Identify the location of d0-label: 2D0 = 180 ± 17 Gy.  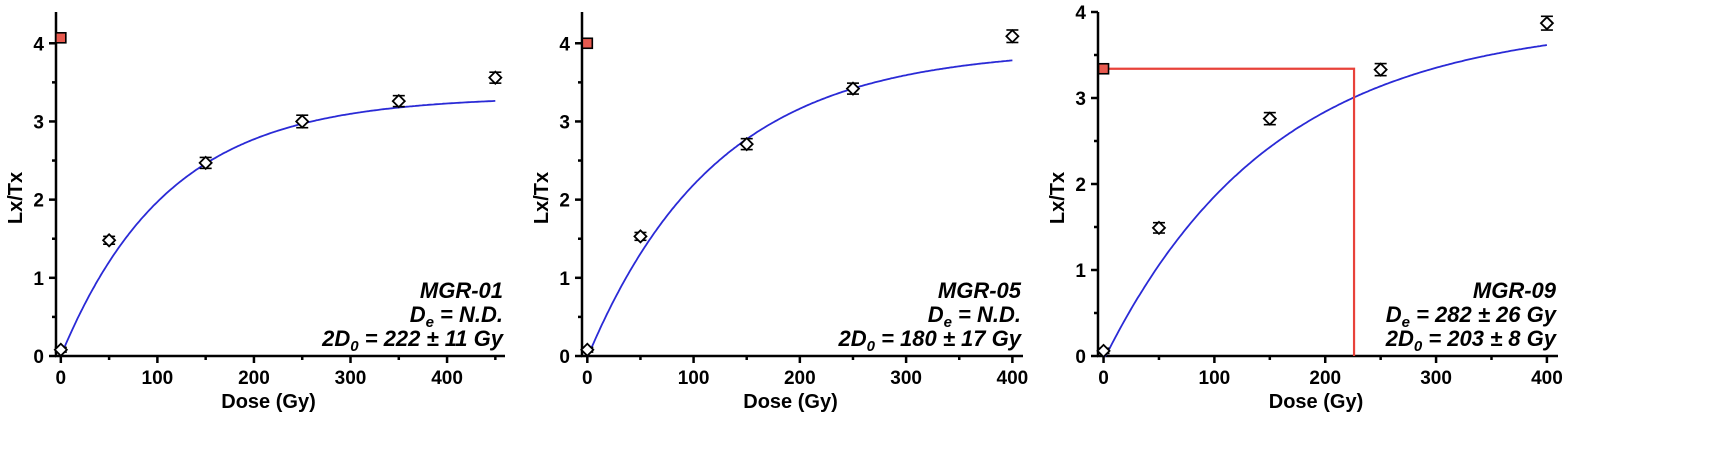
(930, 340).